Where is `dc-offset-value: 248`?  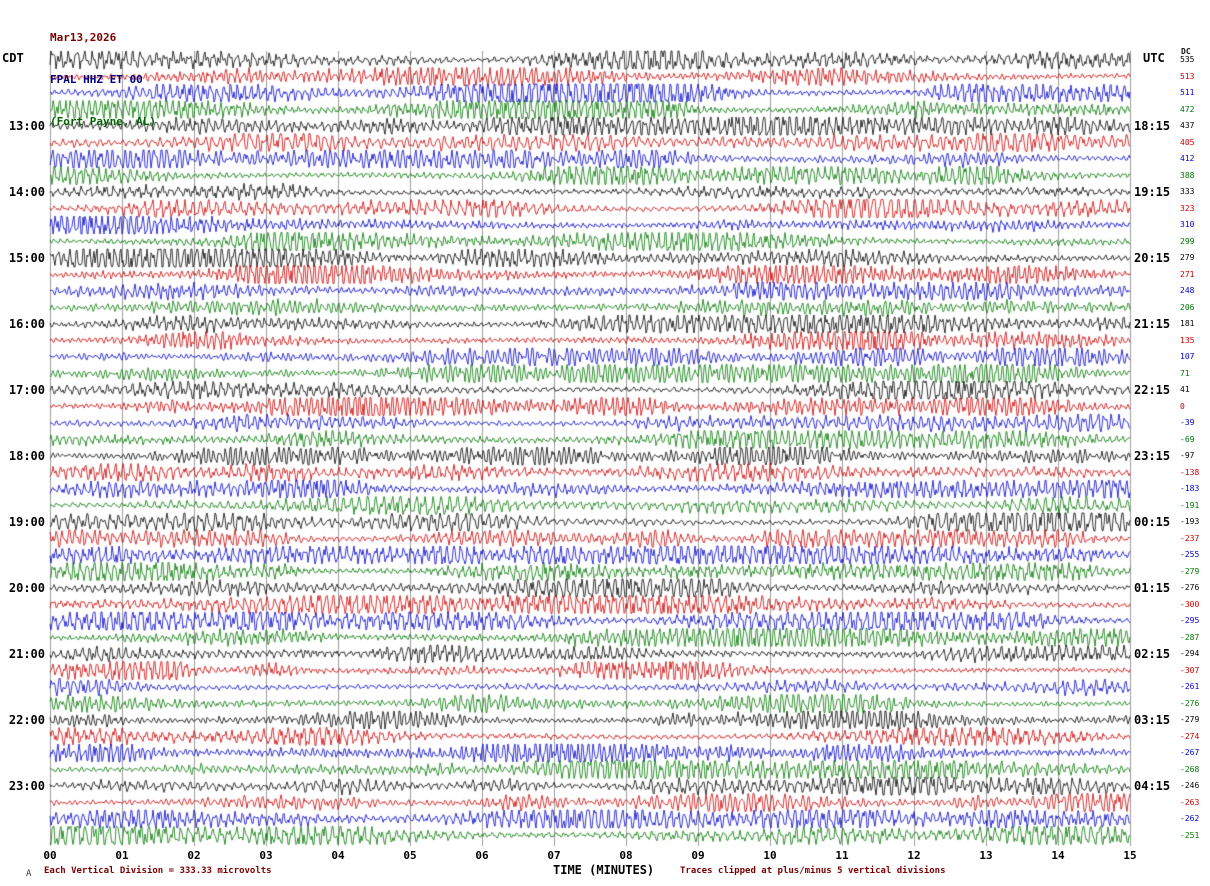 dc-offset-value: 248 is located at coordinates (1187, 290).